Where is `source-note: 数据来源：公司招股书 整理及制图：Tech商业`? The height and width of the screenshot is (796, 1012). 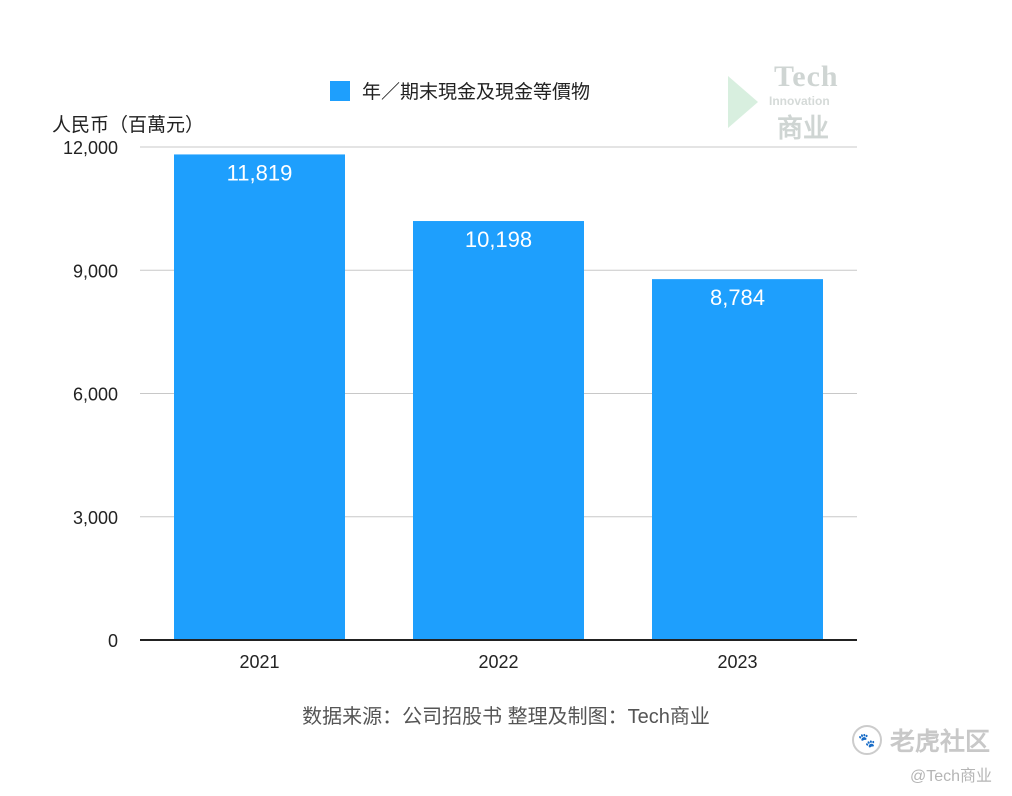 source-note: 数据来源：公司招股书 整理及制图：Tech商业 is located at coordinates (506, 717).